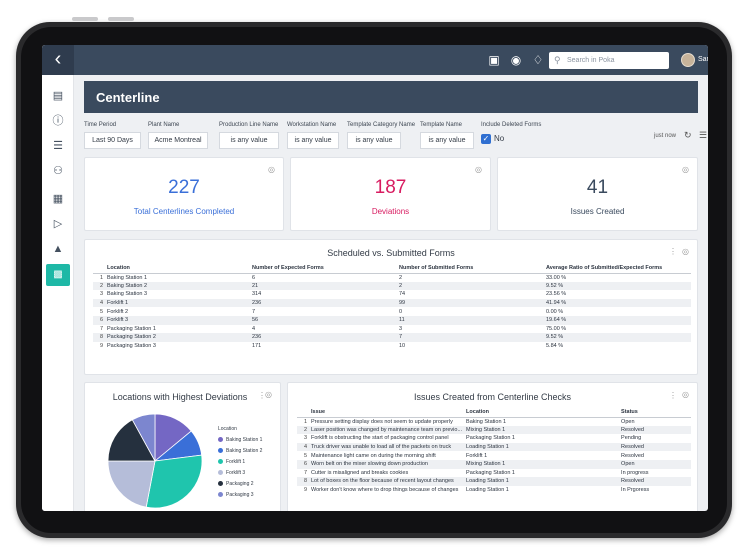 This screenshot has height=556, width=750. Describe the element at coordinates (556, 277) in the screenshot. I see `table-cell: 33.00 %` at that location.